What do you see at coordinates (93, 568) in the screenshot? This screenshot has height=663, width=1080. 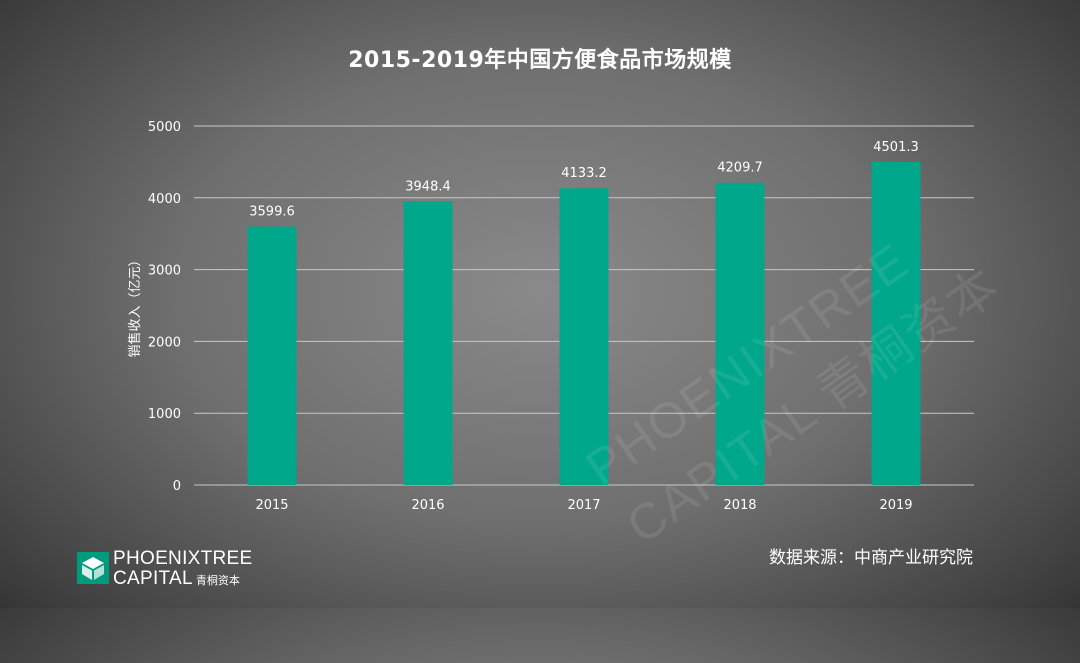 I see `phoenixtree-logo-icon` at bounding box center [93, 568].